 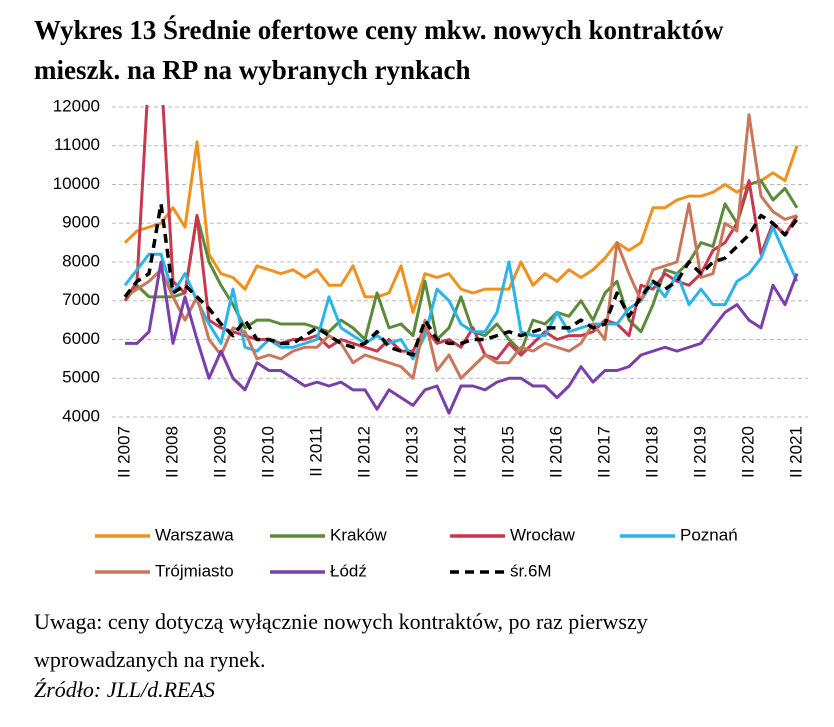 What do you see at coordinates (81, 299) in the screenshot?
I see `y-tick-label: 7000` at bounding box center [81, 299].